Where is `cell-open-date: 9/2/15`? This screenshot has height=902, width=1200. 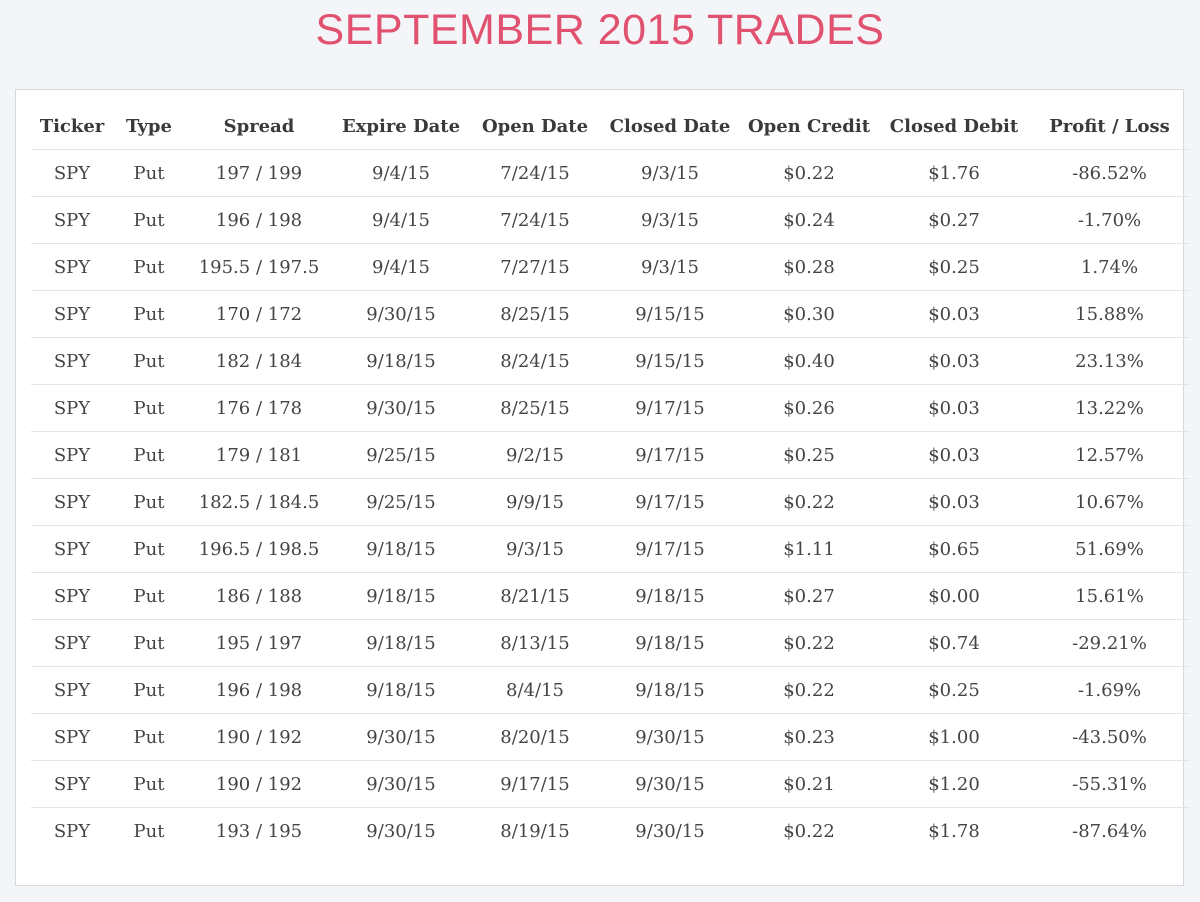 cell-open-date: 9/2/15 is located at coordinates (535, 455).